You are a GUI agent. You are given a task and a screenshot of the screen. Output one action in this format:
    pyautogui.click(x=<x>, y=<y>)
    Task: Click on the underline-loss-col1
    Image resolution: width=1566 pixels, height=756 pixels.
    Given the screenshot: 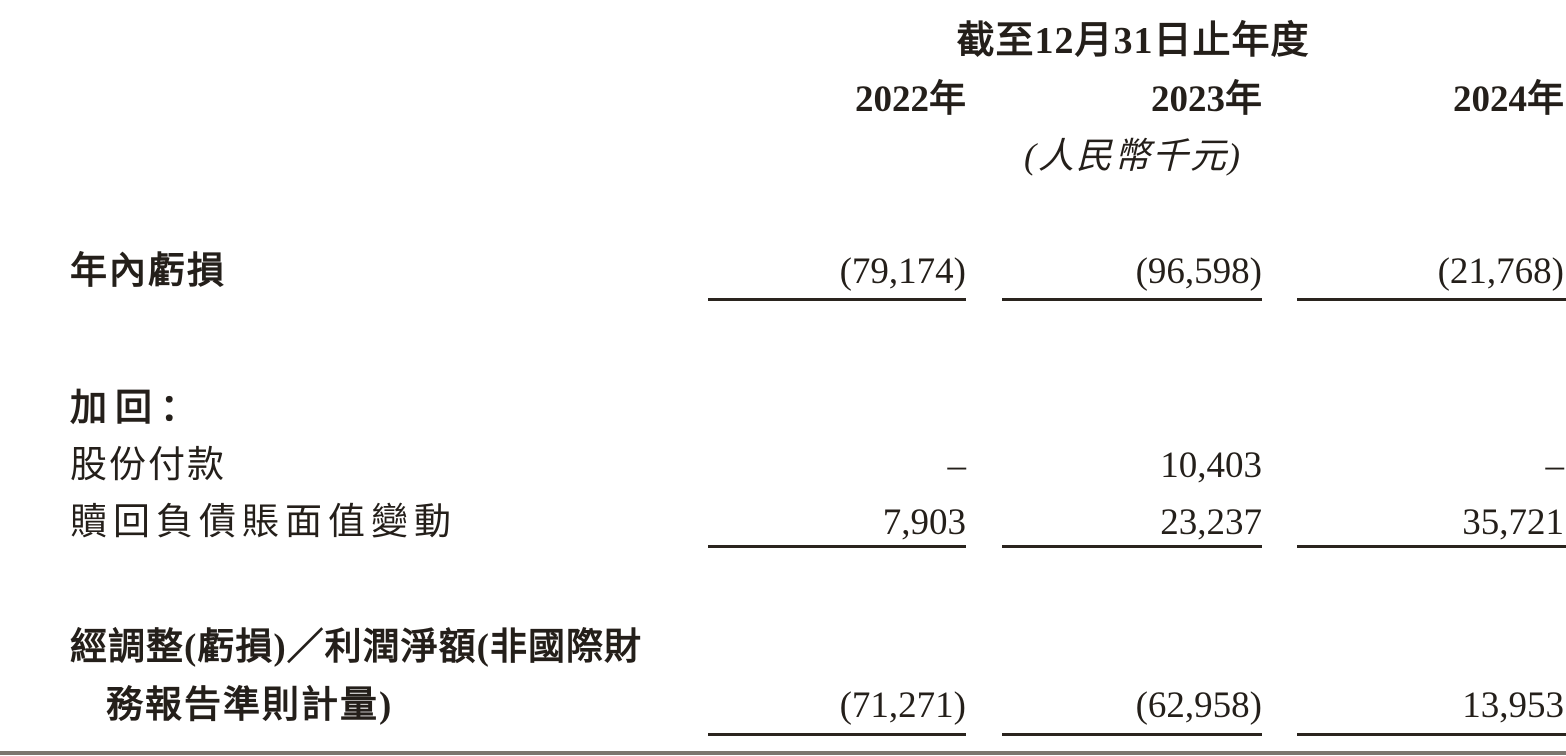 What is the action you would take?
    pyautogui.click(x=837, y=299)
    